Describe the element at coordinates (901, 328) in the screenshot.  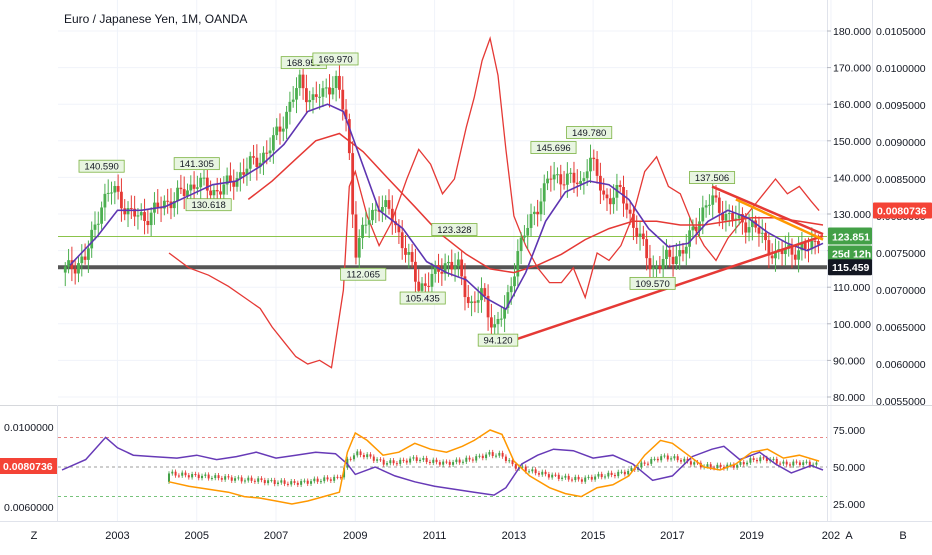
I see `inverse-axis-tick-label: 0.0065000` at that location.